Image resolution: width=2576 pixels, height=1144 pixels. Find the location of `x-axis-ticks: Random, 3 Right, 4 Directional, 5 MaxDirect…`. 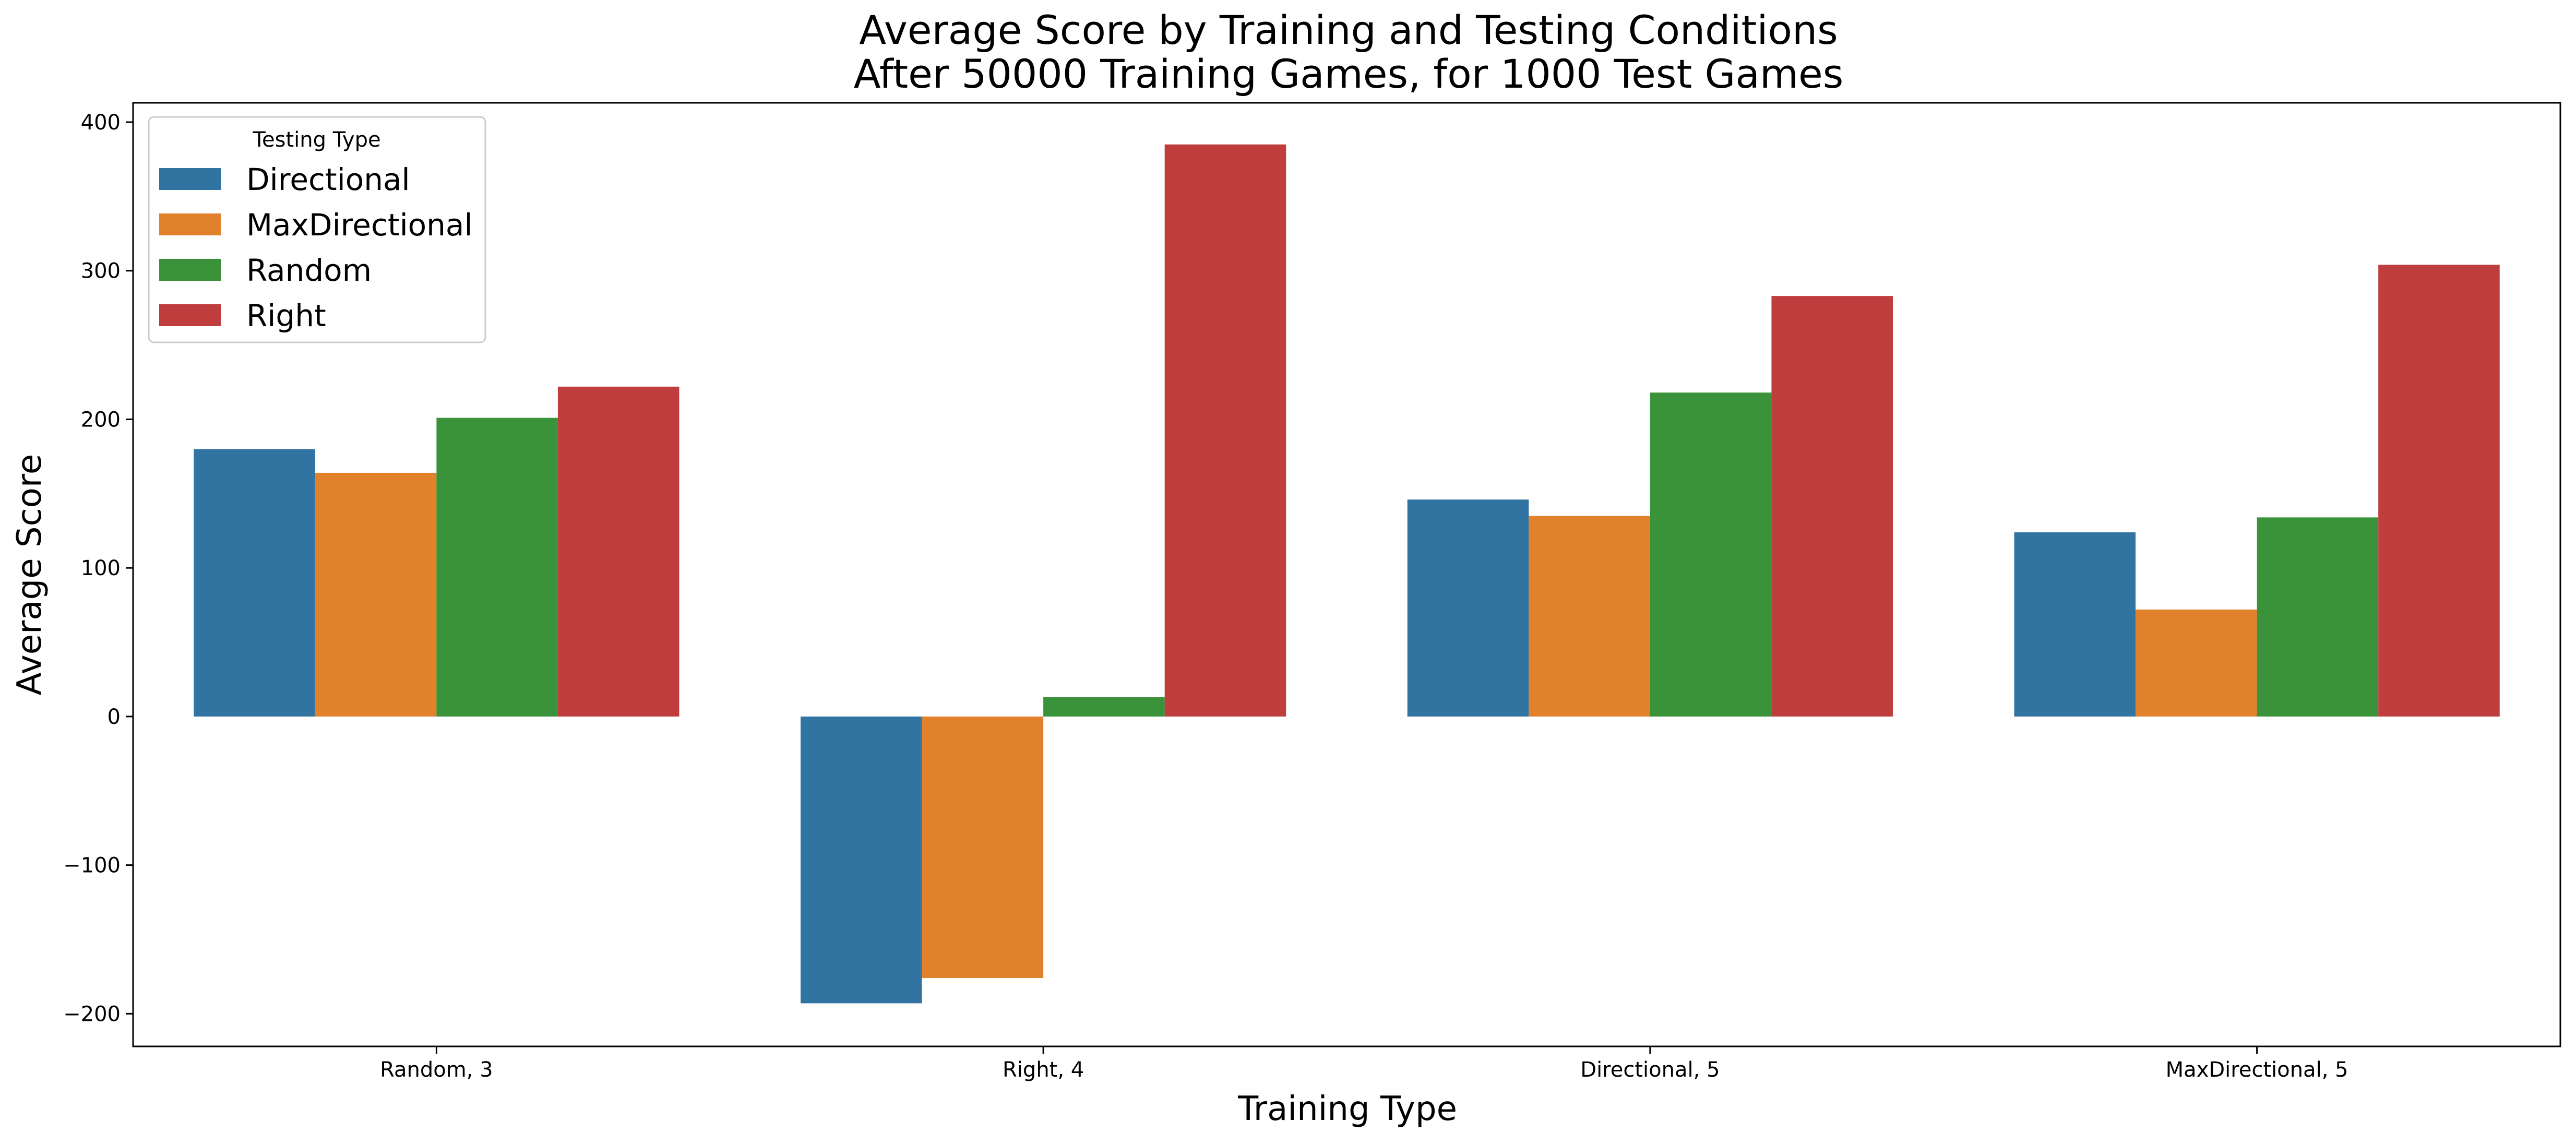

x-axis-ticks: Random, 3 Right, 4 Directional, 5 MaxDirect… is located at coordinates (1364, 1064).